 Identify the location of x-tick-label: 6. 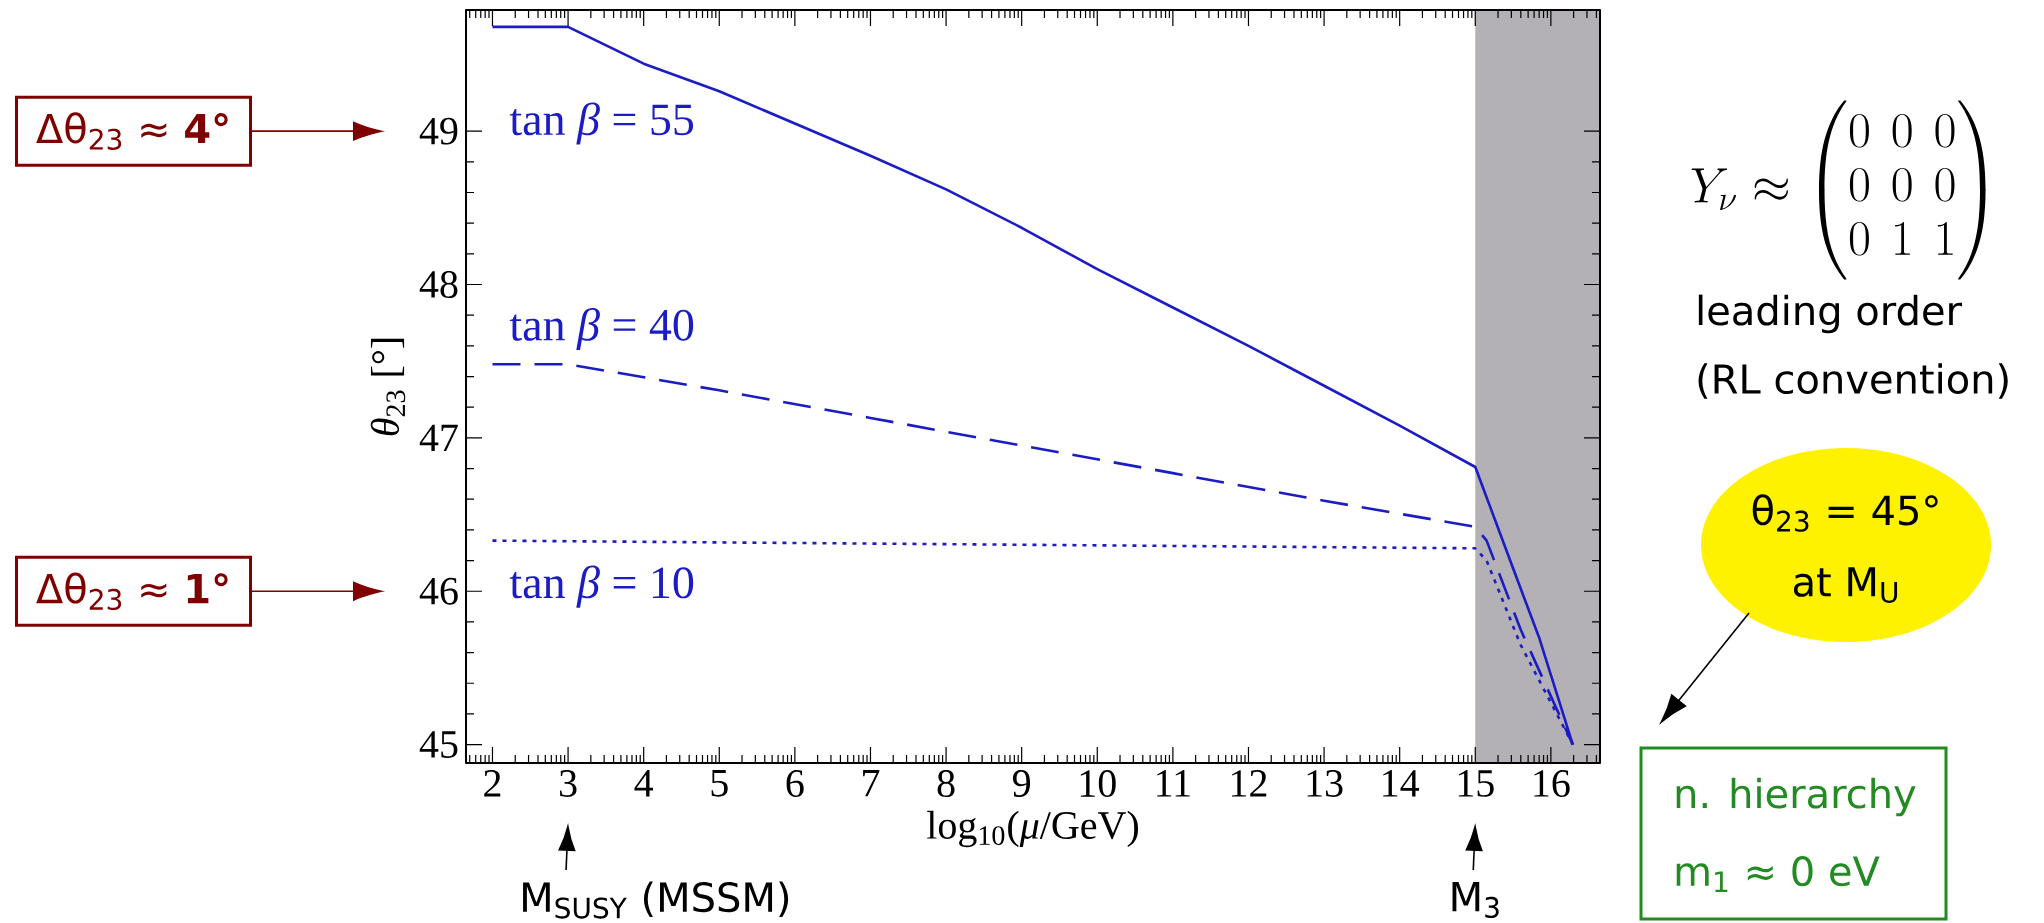
(795, 783).